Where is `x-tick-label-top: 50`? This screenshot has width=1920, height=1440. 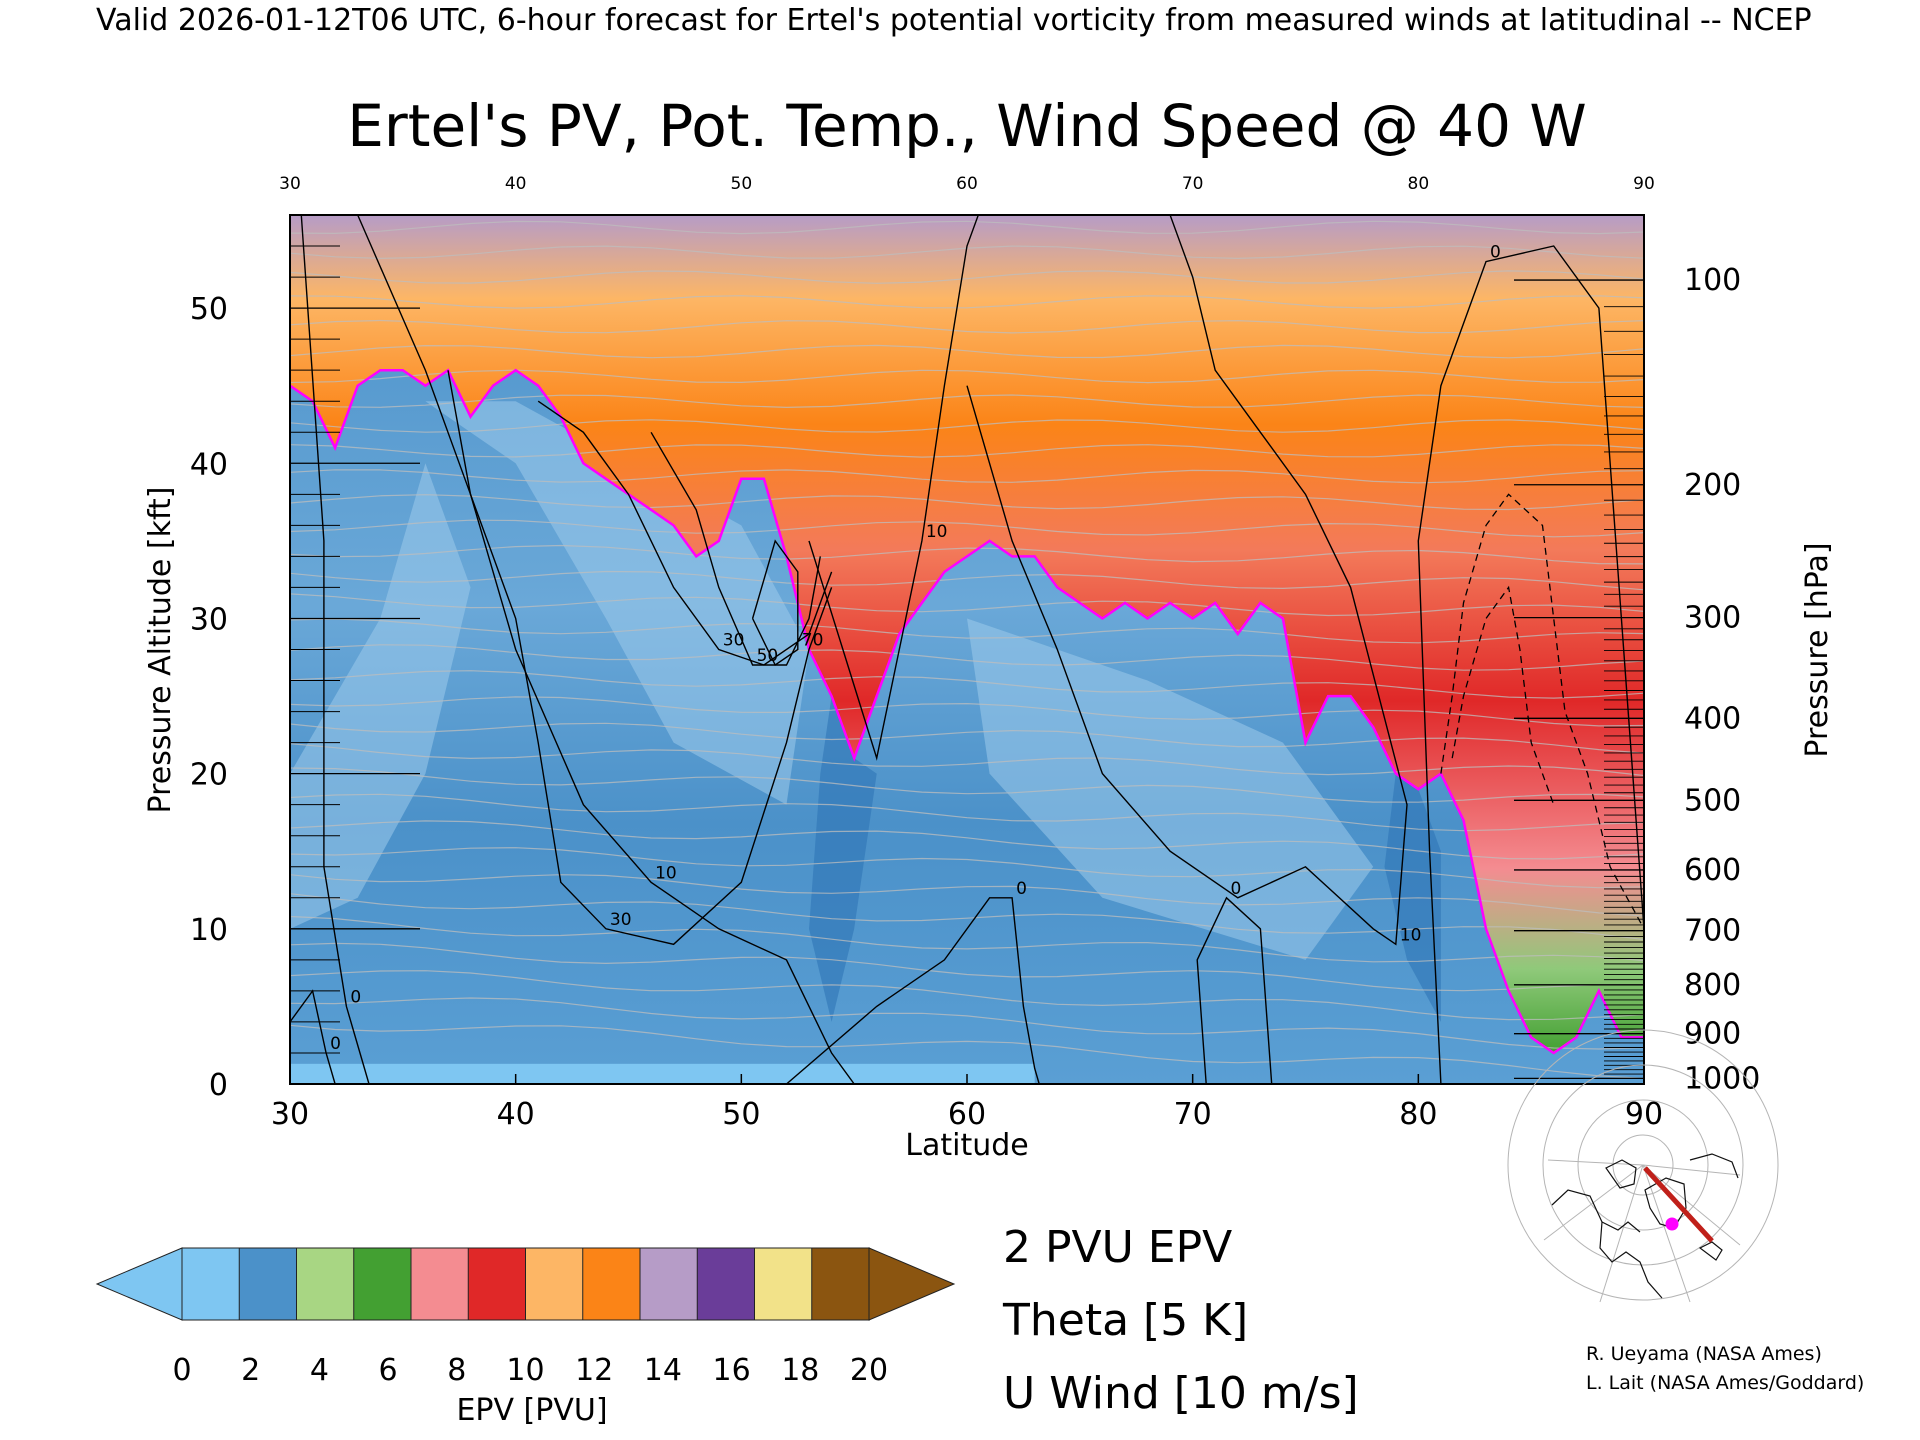 x-tick-label-top: 50 is located at coordinates (742, 184).